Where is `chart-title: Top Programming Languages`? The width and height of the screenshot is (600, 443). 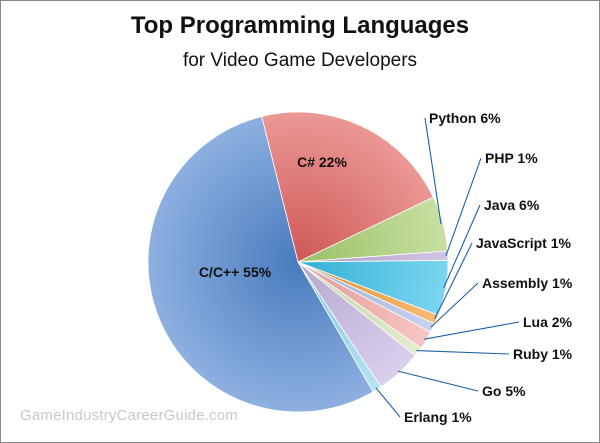
chart-title: Top Programming Languages is located at coordinates (300, 25).